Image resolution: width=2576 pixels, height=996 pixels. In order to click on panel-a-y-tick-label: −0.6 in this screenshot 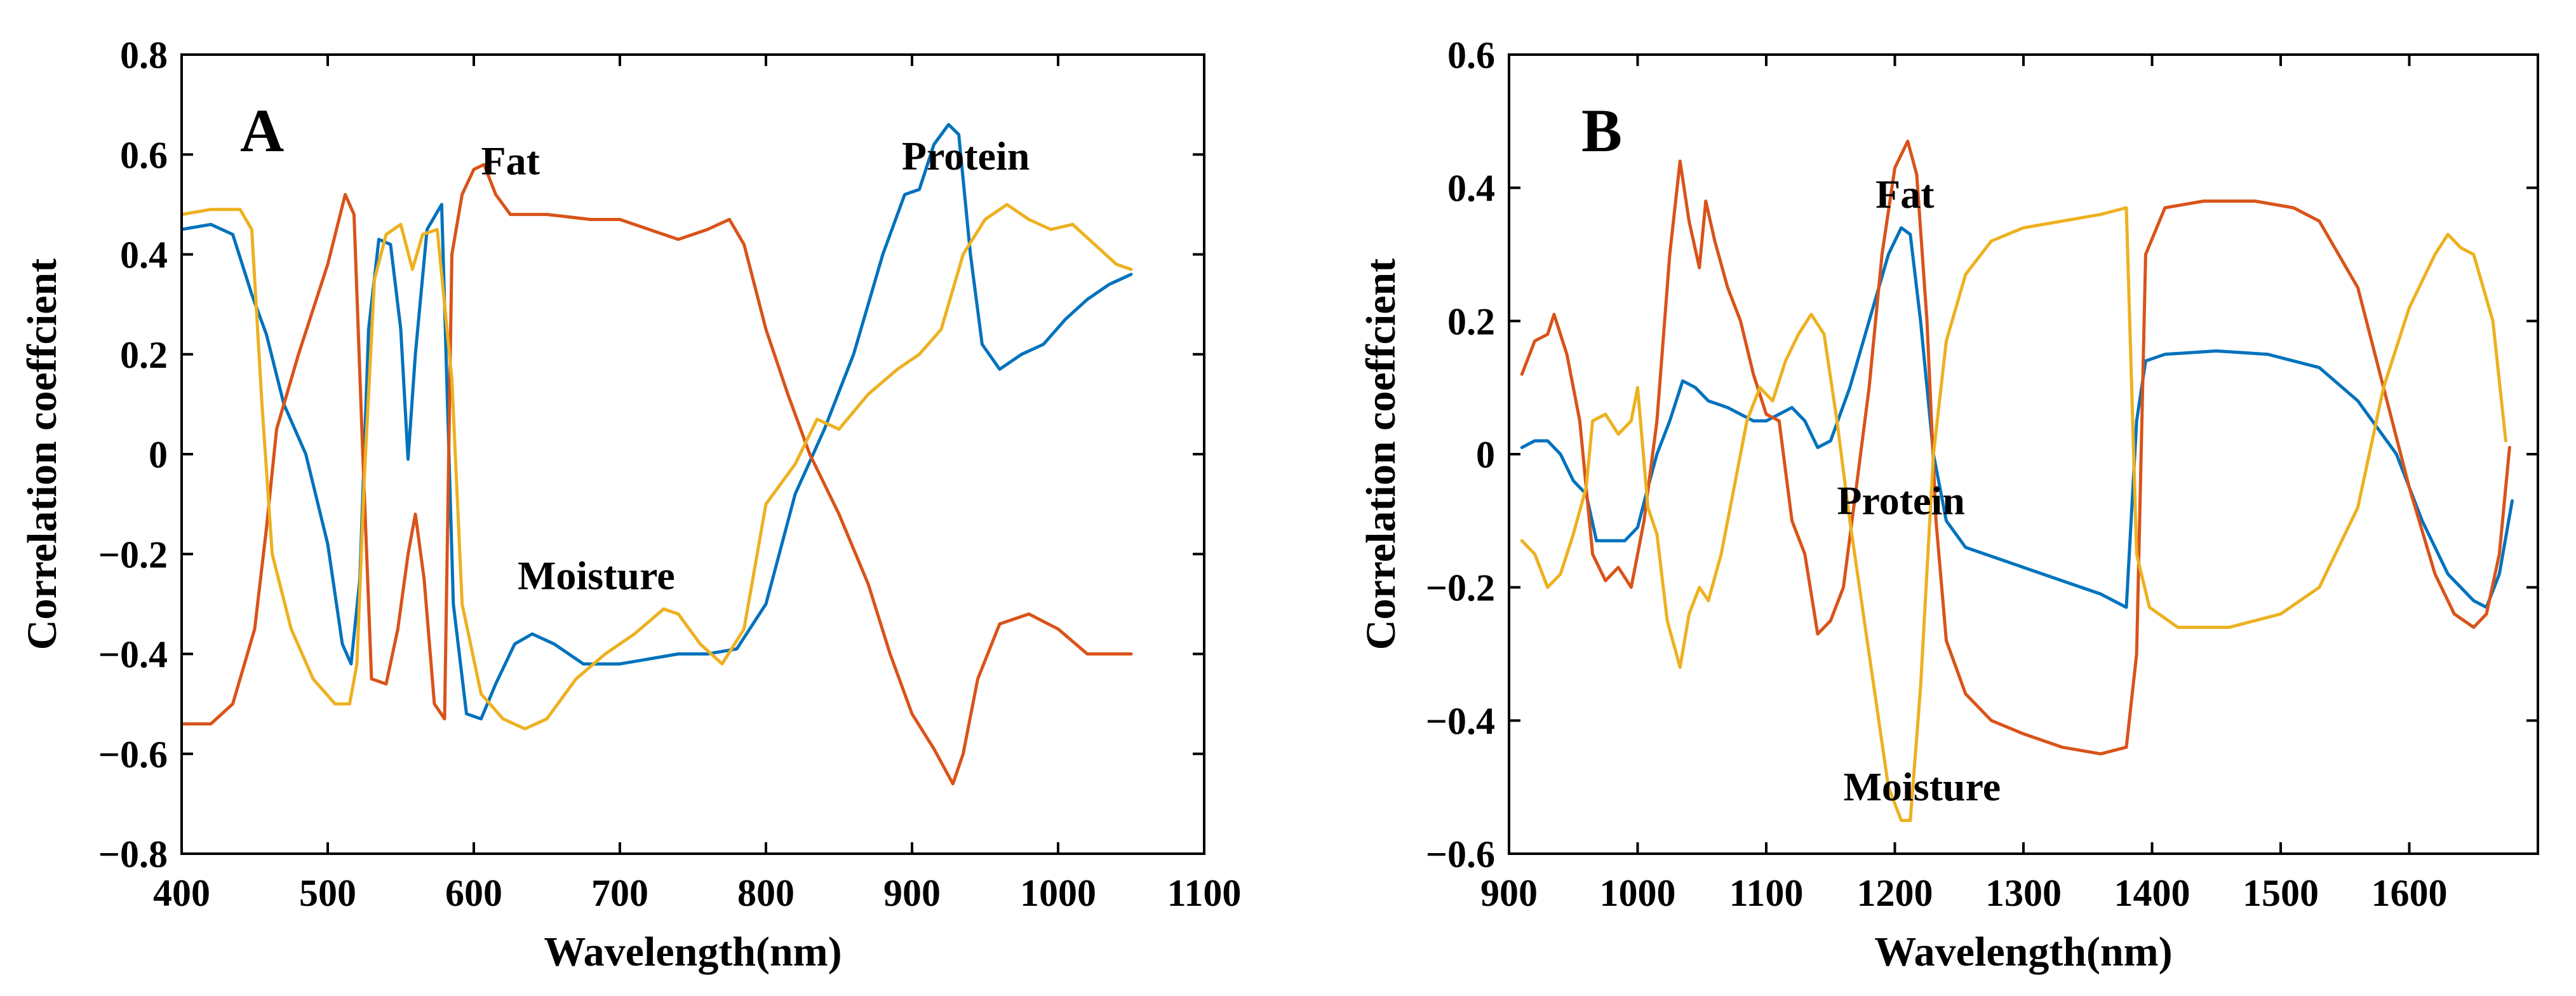, I will do `click(133, 755)`.